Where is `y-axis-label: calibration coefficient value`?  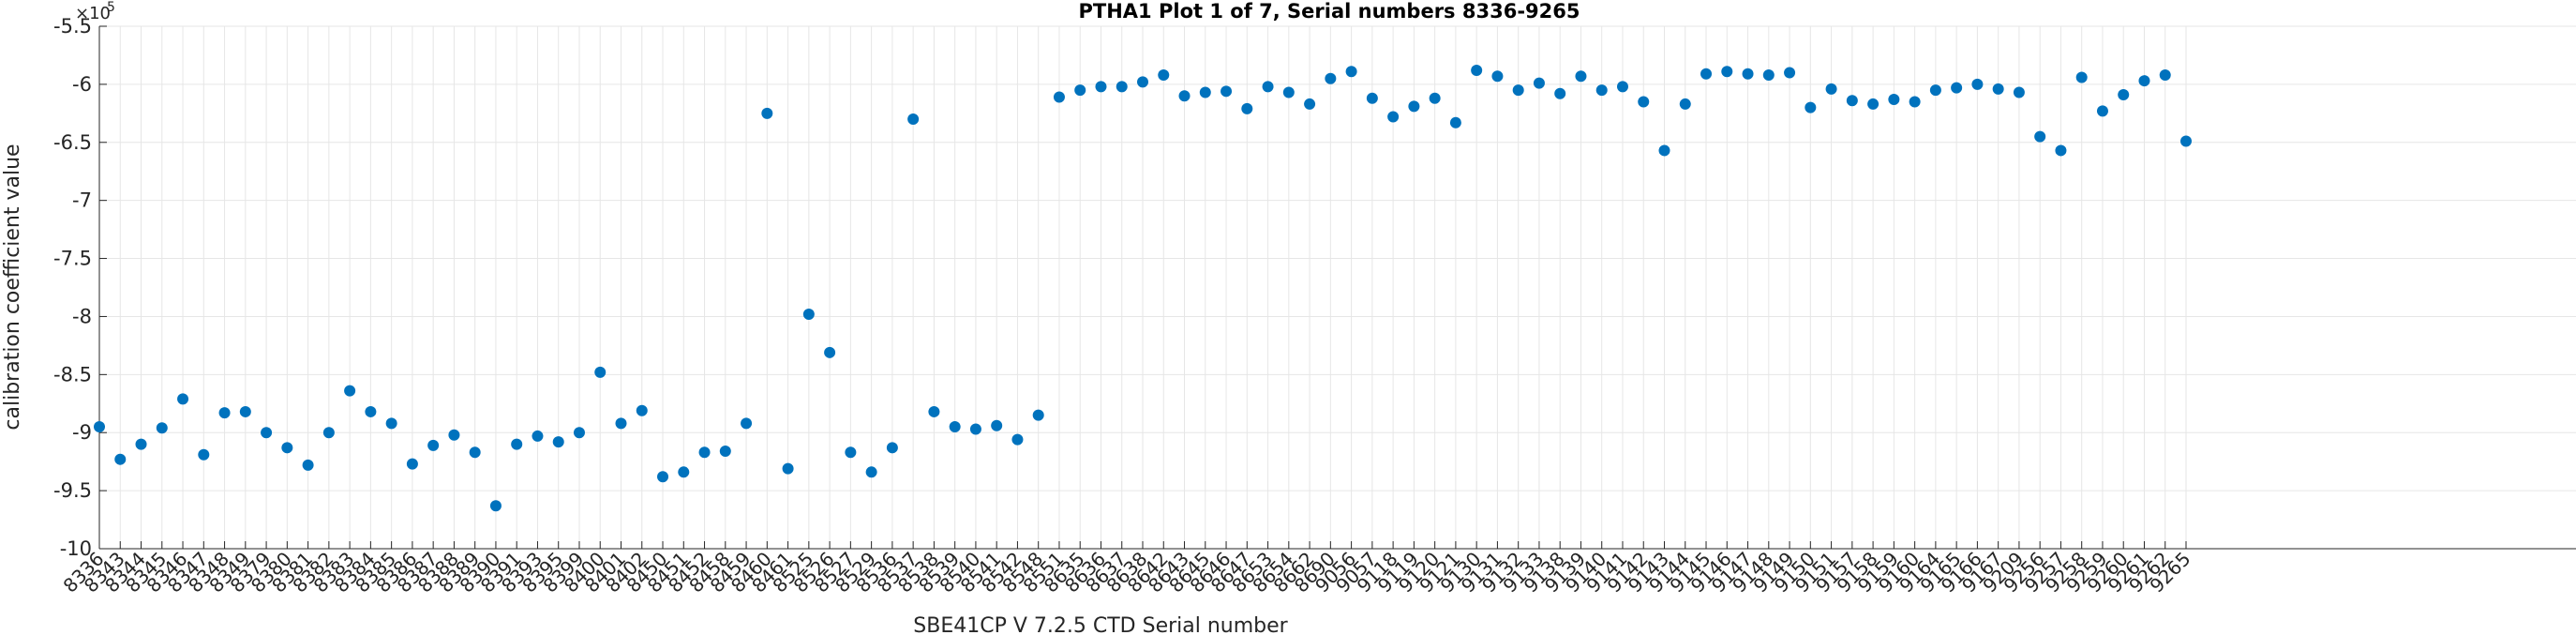
y-axis-label: calibration coefficient value is located at coordinates (12, 287).